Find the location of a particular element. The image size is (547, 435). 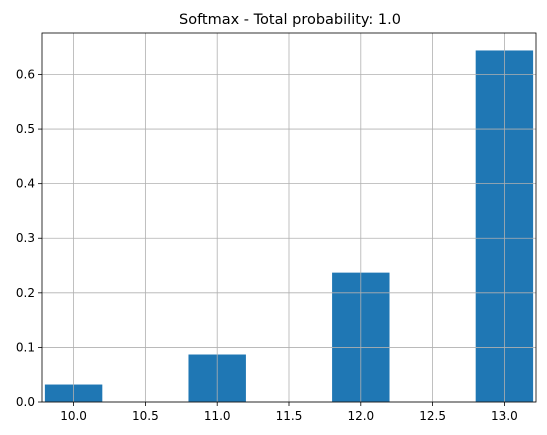

x-tick-label: 12.0 is located at coordinates (360, 416).